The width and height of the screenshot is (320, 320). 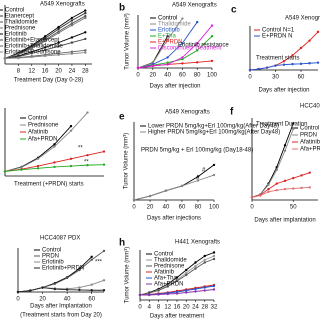 What do you see at coordinates (197, 243) in the screenshot?
I see `chart-title: H441 Xenografts` at bounding box center [197, 243].